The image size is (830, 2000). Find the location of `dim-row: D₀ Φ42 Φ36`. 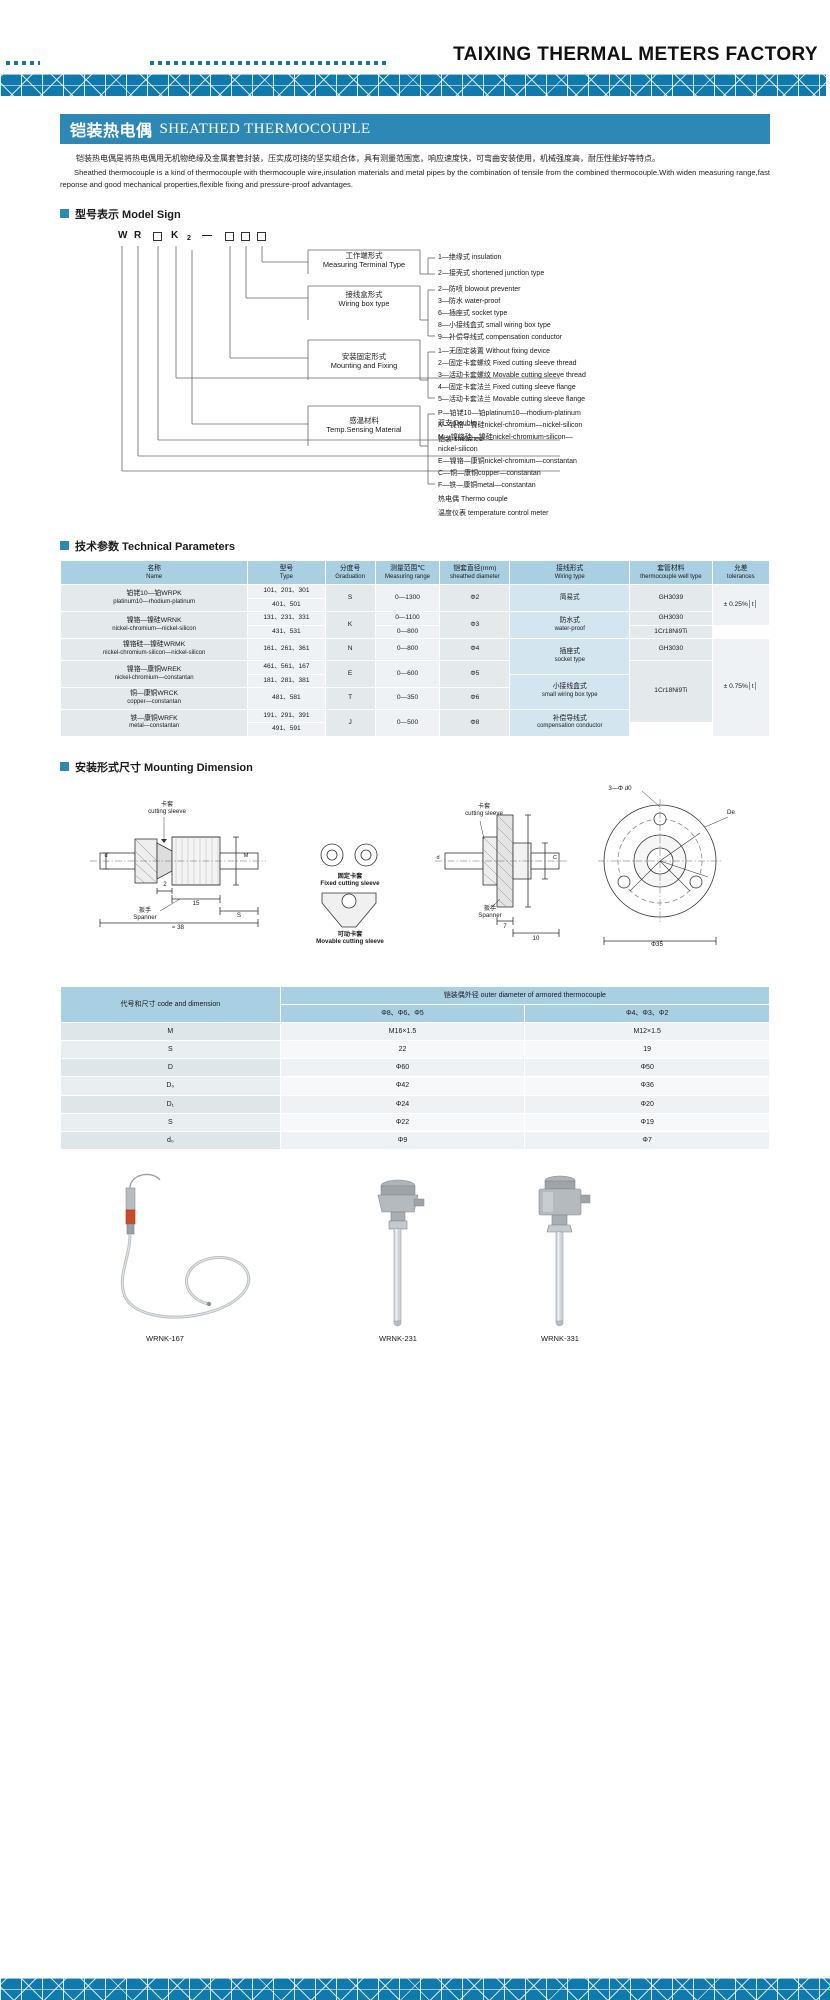

dim-row: D₀ Φ42 Φ36 is located at coordinates (415, 1086).